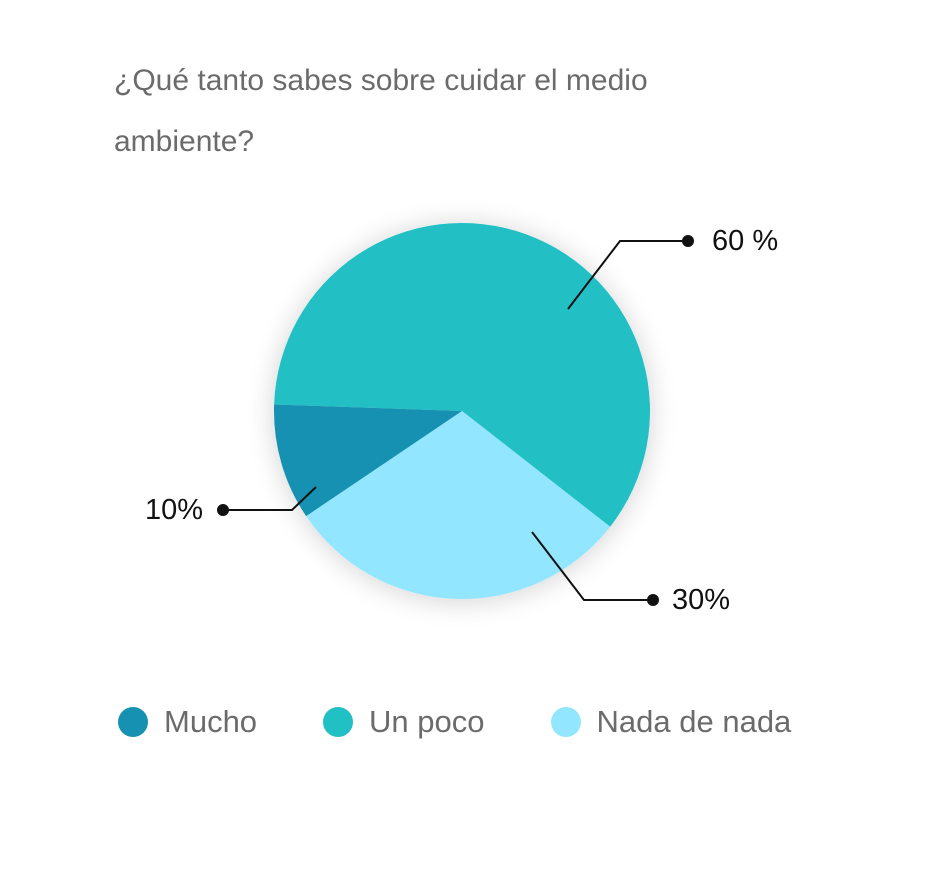 This screenshot has width=928, height=872. I want to click on leader-dot-un-poco, so click(688, 241).